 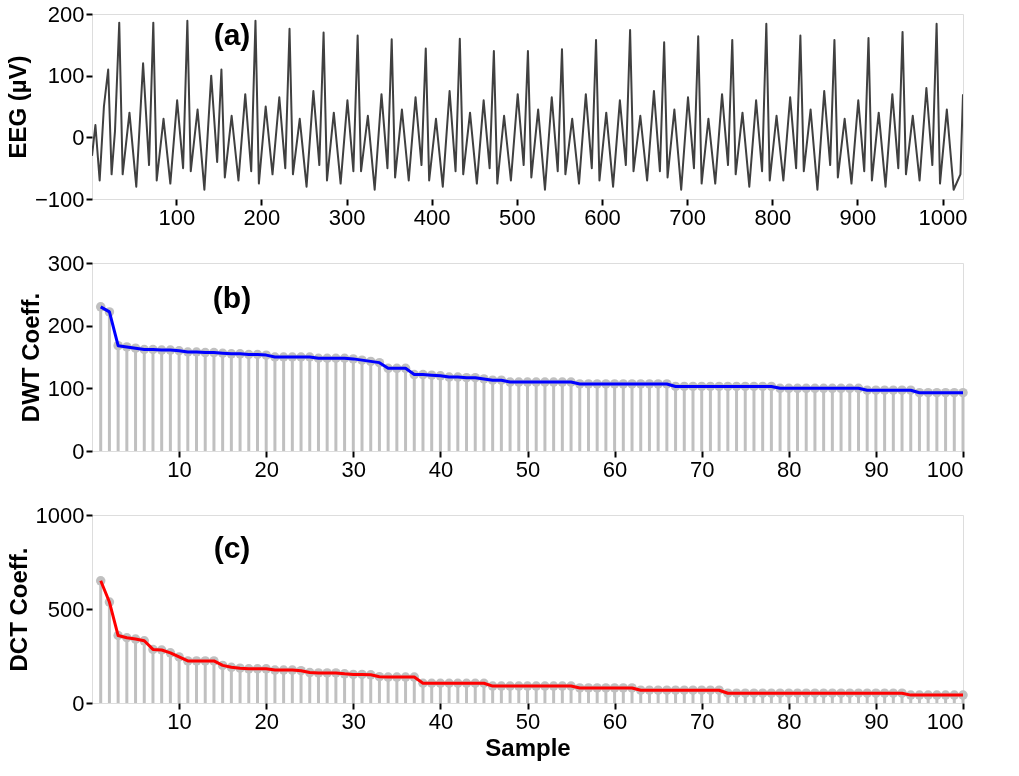 What do you see at coordinates (30, 357) in the screenshot?
I see `y-axis-title: DWT Coeff.` at bounding box center [30, 357].